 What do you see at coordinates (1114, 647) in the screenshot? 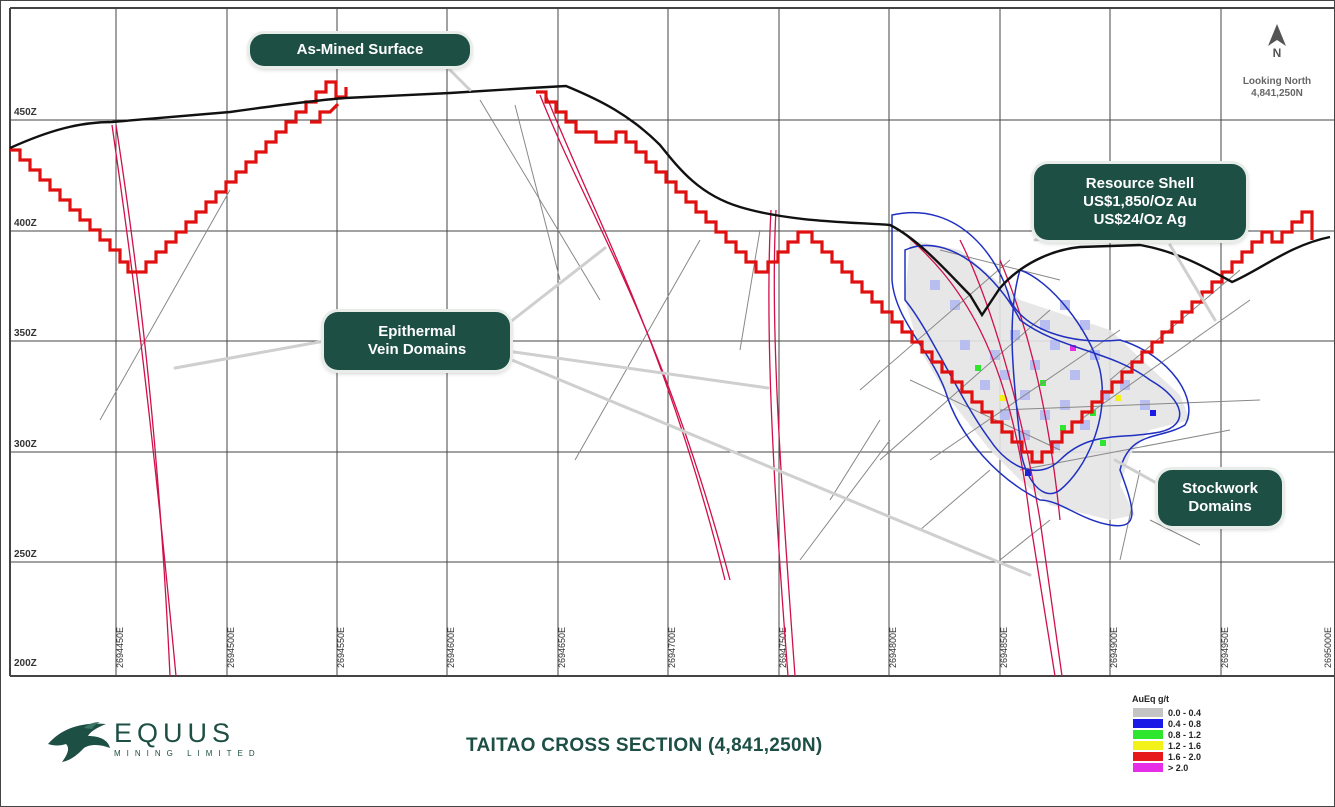
I see `easting-label: 2694900E` at bounding box center [1114, 647].